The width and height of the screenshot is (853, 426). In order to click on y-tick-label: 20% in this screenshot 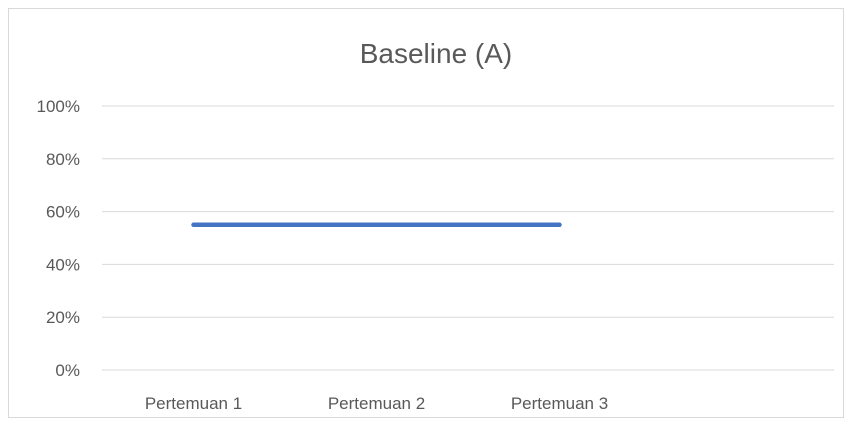, I will do `click(63, 317)`.